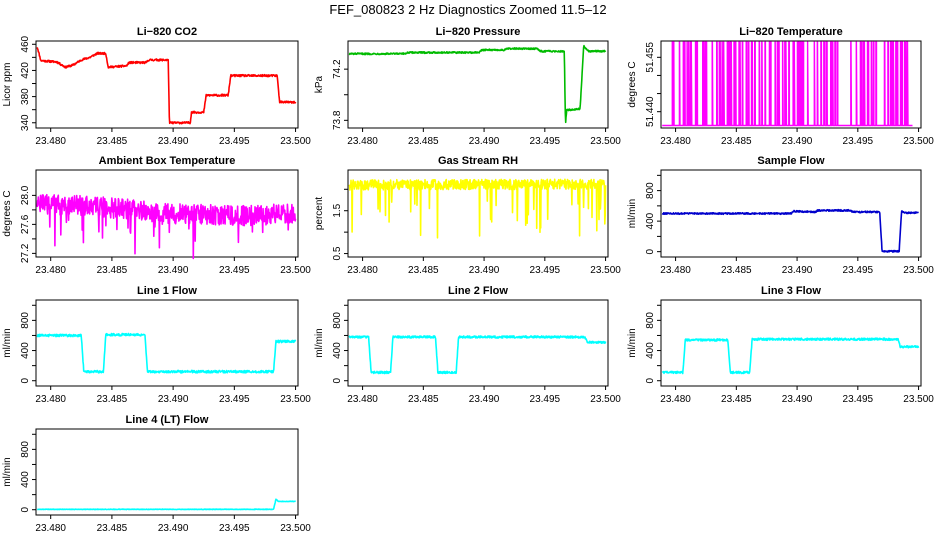 This screenshot has width=936, height=540. Describe the element at coordinates (478, 161) in the screenshot. I see `panel-title: Gas Stream RH` at that location.